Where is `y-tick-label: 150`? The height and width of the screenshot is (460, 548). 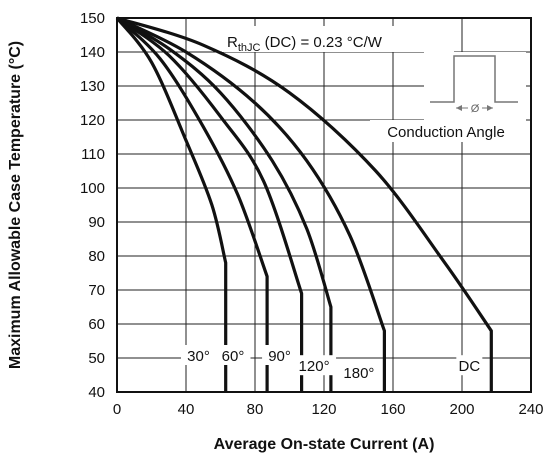 y-tick-label: 150 is located at coordinates (92, 18).